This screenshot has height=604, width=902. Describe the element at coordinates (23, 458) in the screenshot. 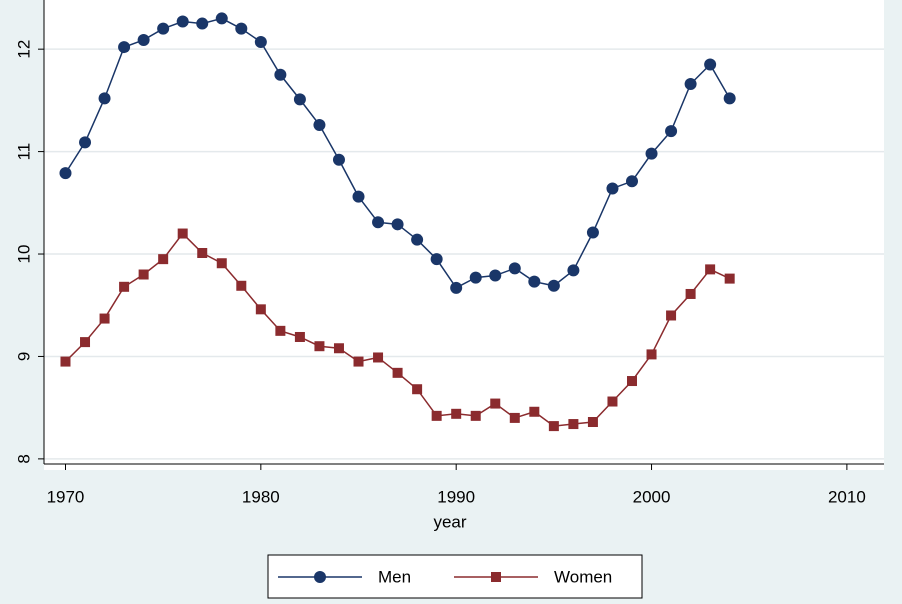

I see `y-tick-label: 8` at that location.